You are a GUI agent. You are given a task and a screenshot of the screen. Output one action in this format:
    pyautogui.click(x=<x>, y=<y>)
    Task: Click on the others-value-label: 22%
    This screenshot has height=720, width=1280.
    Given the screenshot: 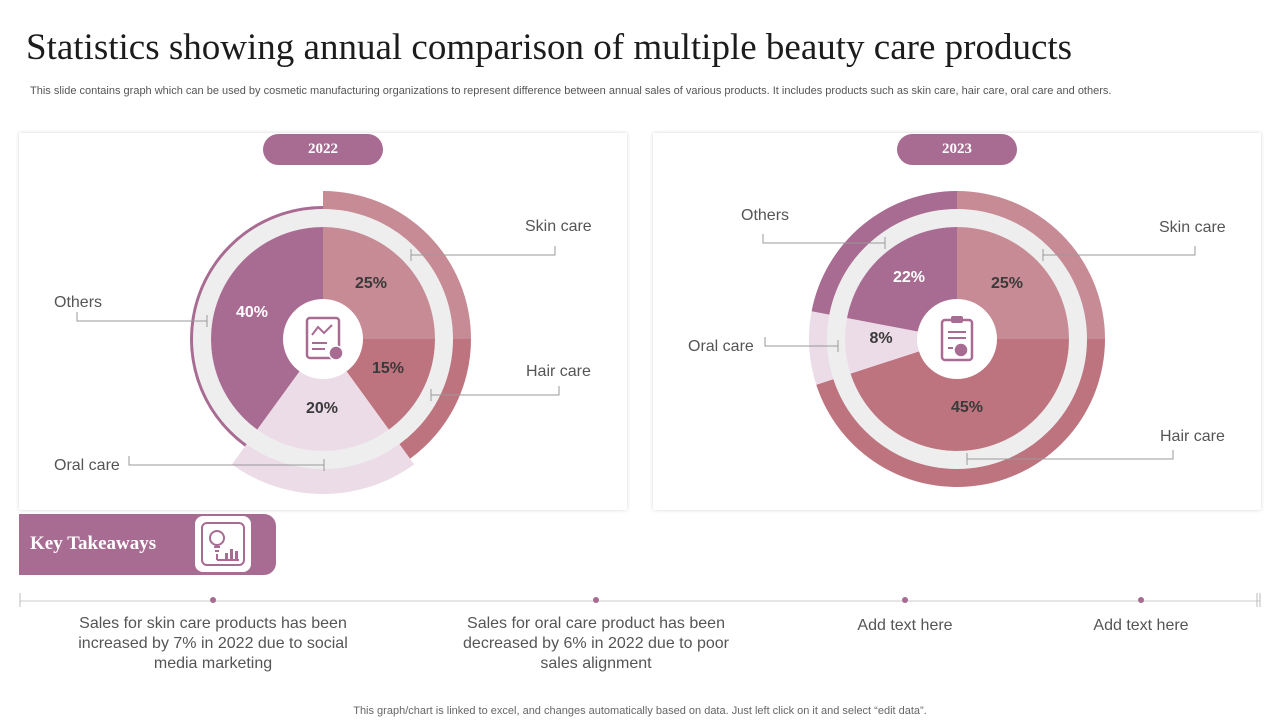 What is the action you would take?
    pyautogui.click(x=909, y=277)
    